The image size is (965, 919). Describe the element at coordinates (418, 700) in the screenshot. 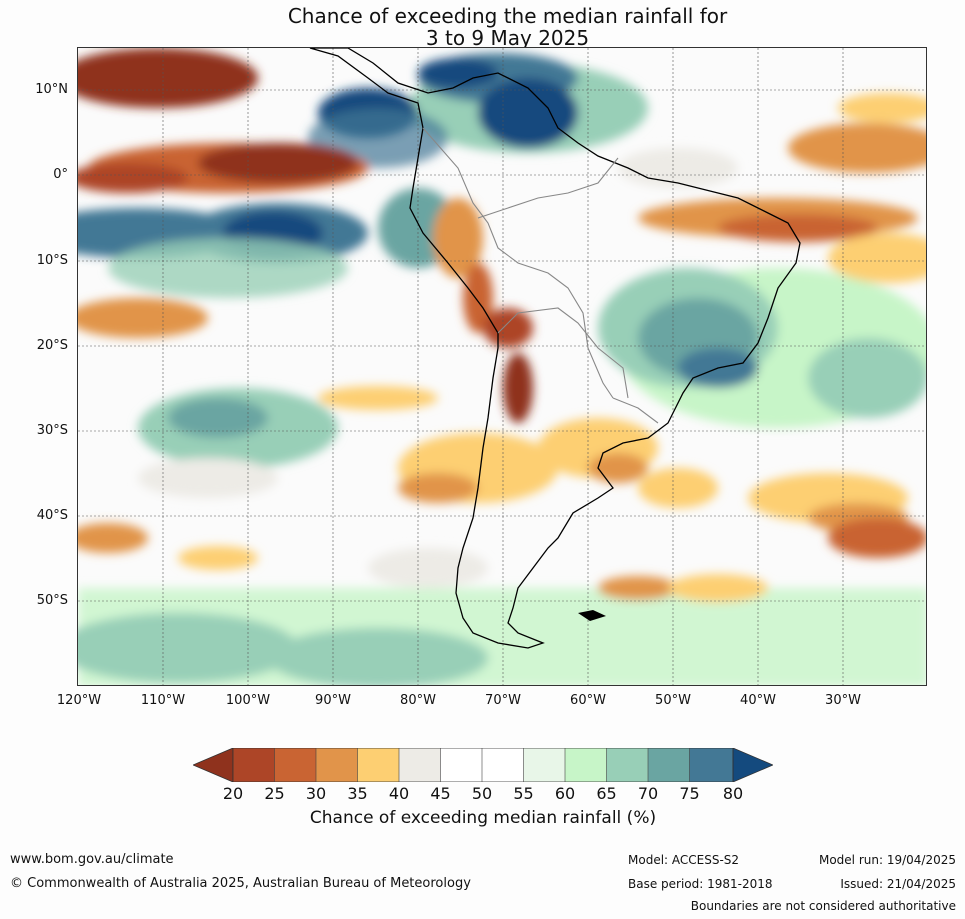

I see `lon-label-80w: 80°W` at that location.